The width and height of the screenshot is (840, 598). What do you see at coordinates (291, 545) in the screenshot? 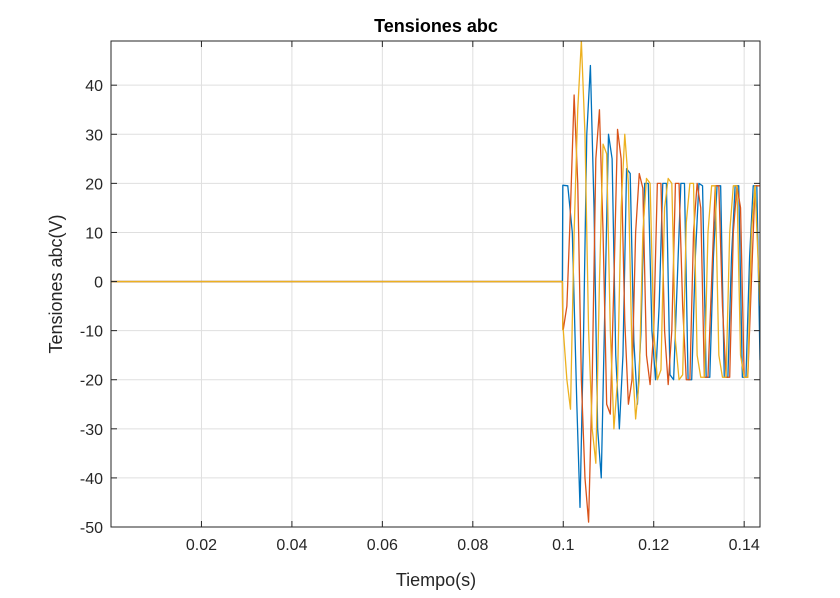
I see `x-tick-label: 0.04` at bounding box center [291, 545].